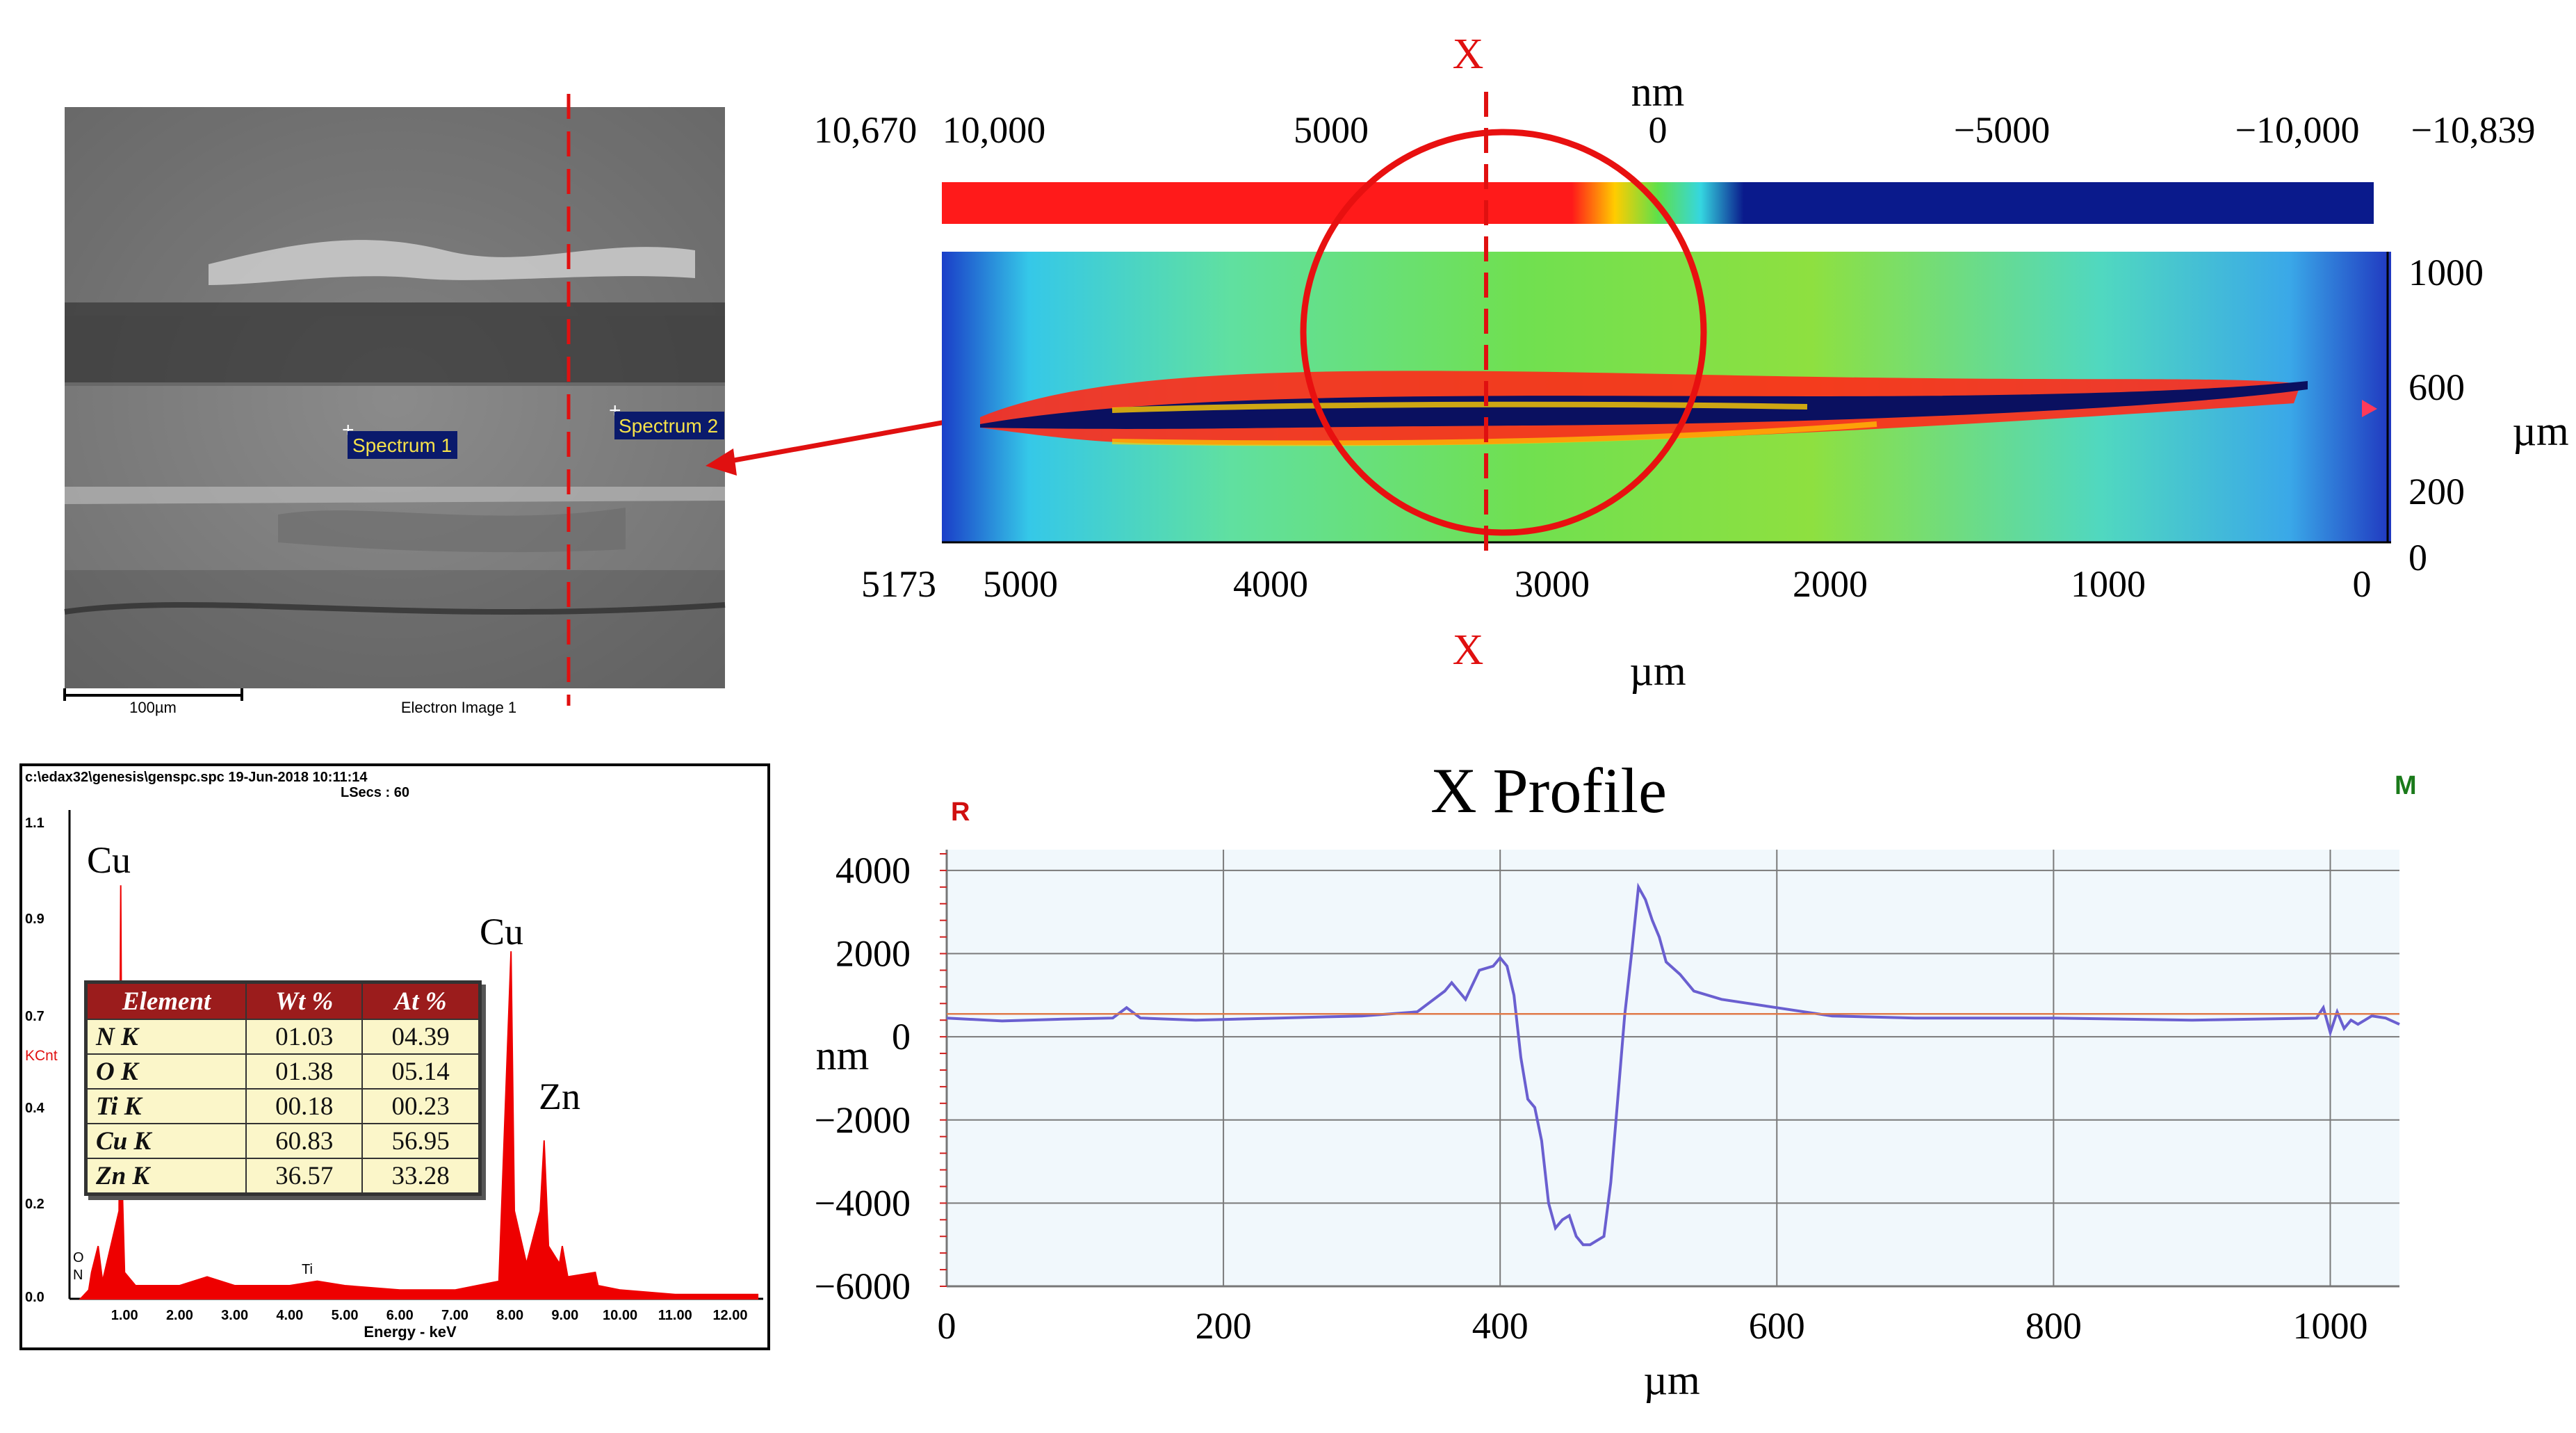 The image size is (2576, 1433). Describe the element at coordinates (304, 1106) in the screenshot. I see `table-cell-wt: 00.18` at that location.